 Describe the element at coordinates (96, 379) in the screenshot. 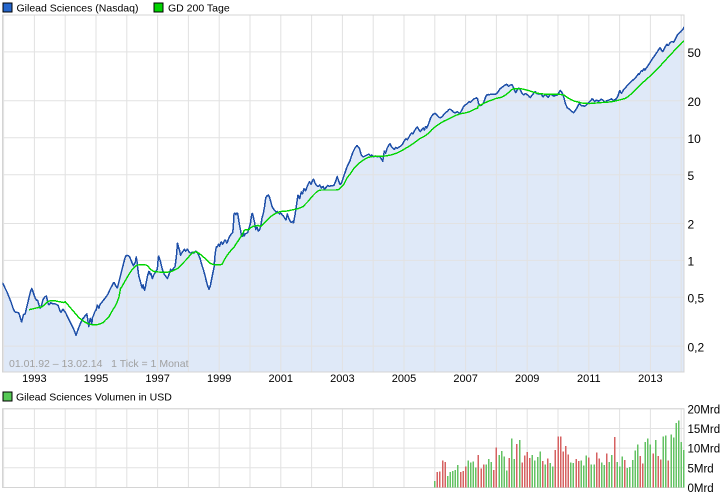

I see `svg-text: 1995` at that location.